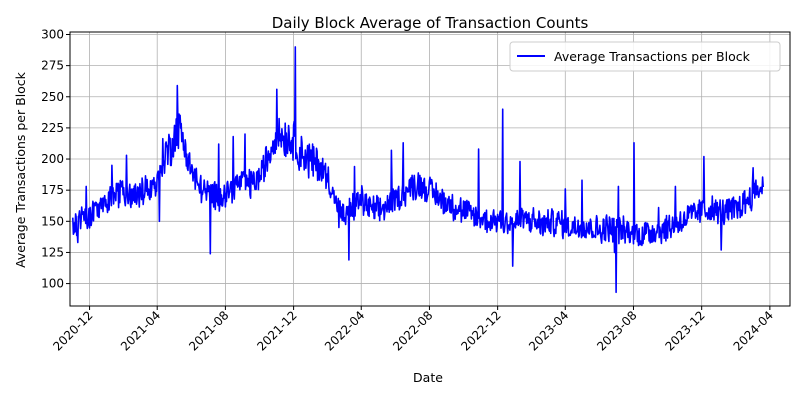 Image resolution: width=800 pixels, height=400 pixels. What do you see at coordinates (52, 190) in the screenshot?
I see `y-tick-label: 175` at bounding box center [52, 190].